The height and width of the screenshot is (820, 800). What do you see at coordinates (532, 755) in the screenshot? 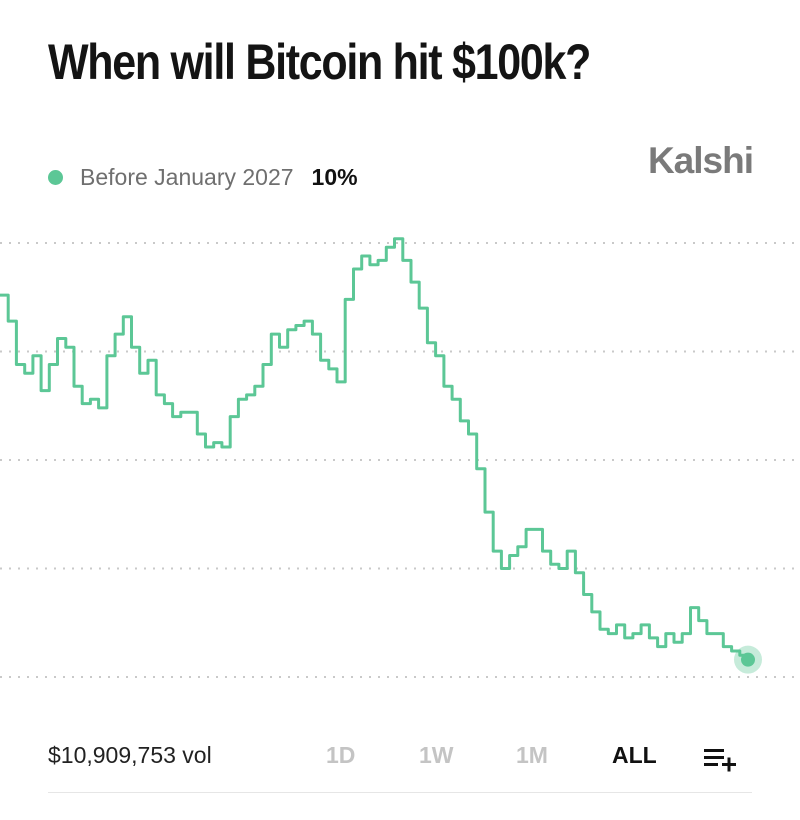
I see `tab-1m: 1M` at bounding box center [532, 755].